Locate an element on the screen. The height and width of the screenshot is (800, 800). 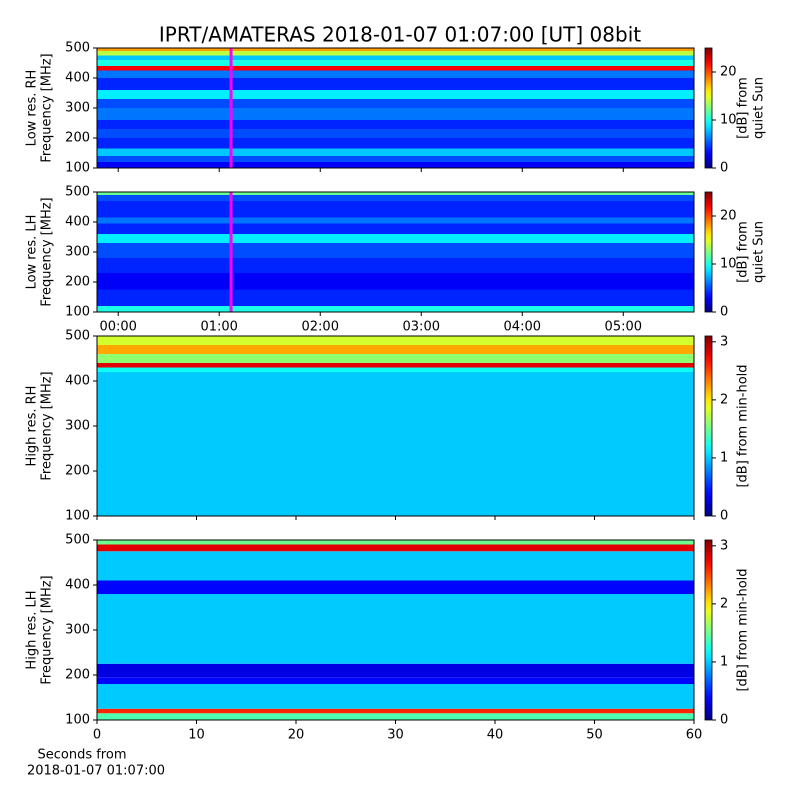
colorbar-tick-label: 20 is located at coordinates (728, 216).